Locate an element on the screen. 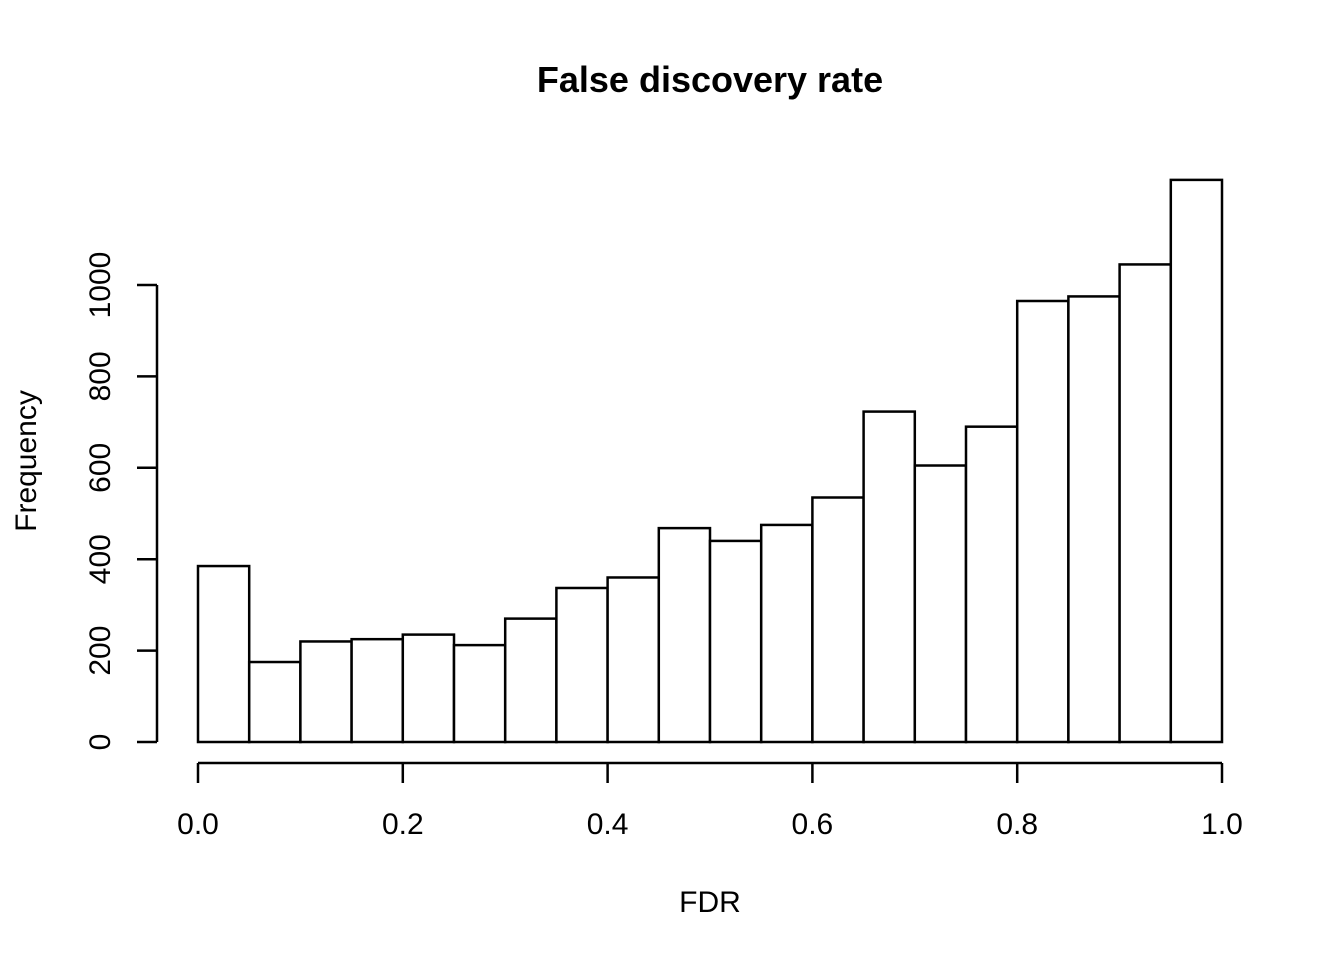 The image size is (1344, 960). y-tick-label: 200 is located at coordinates (100, 651).